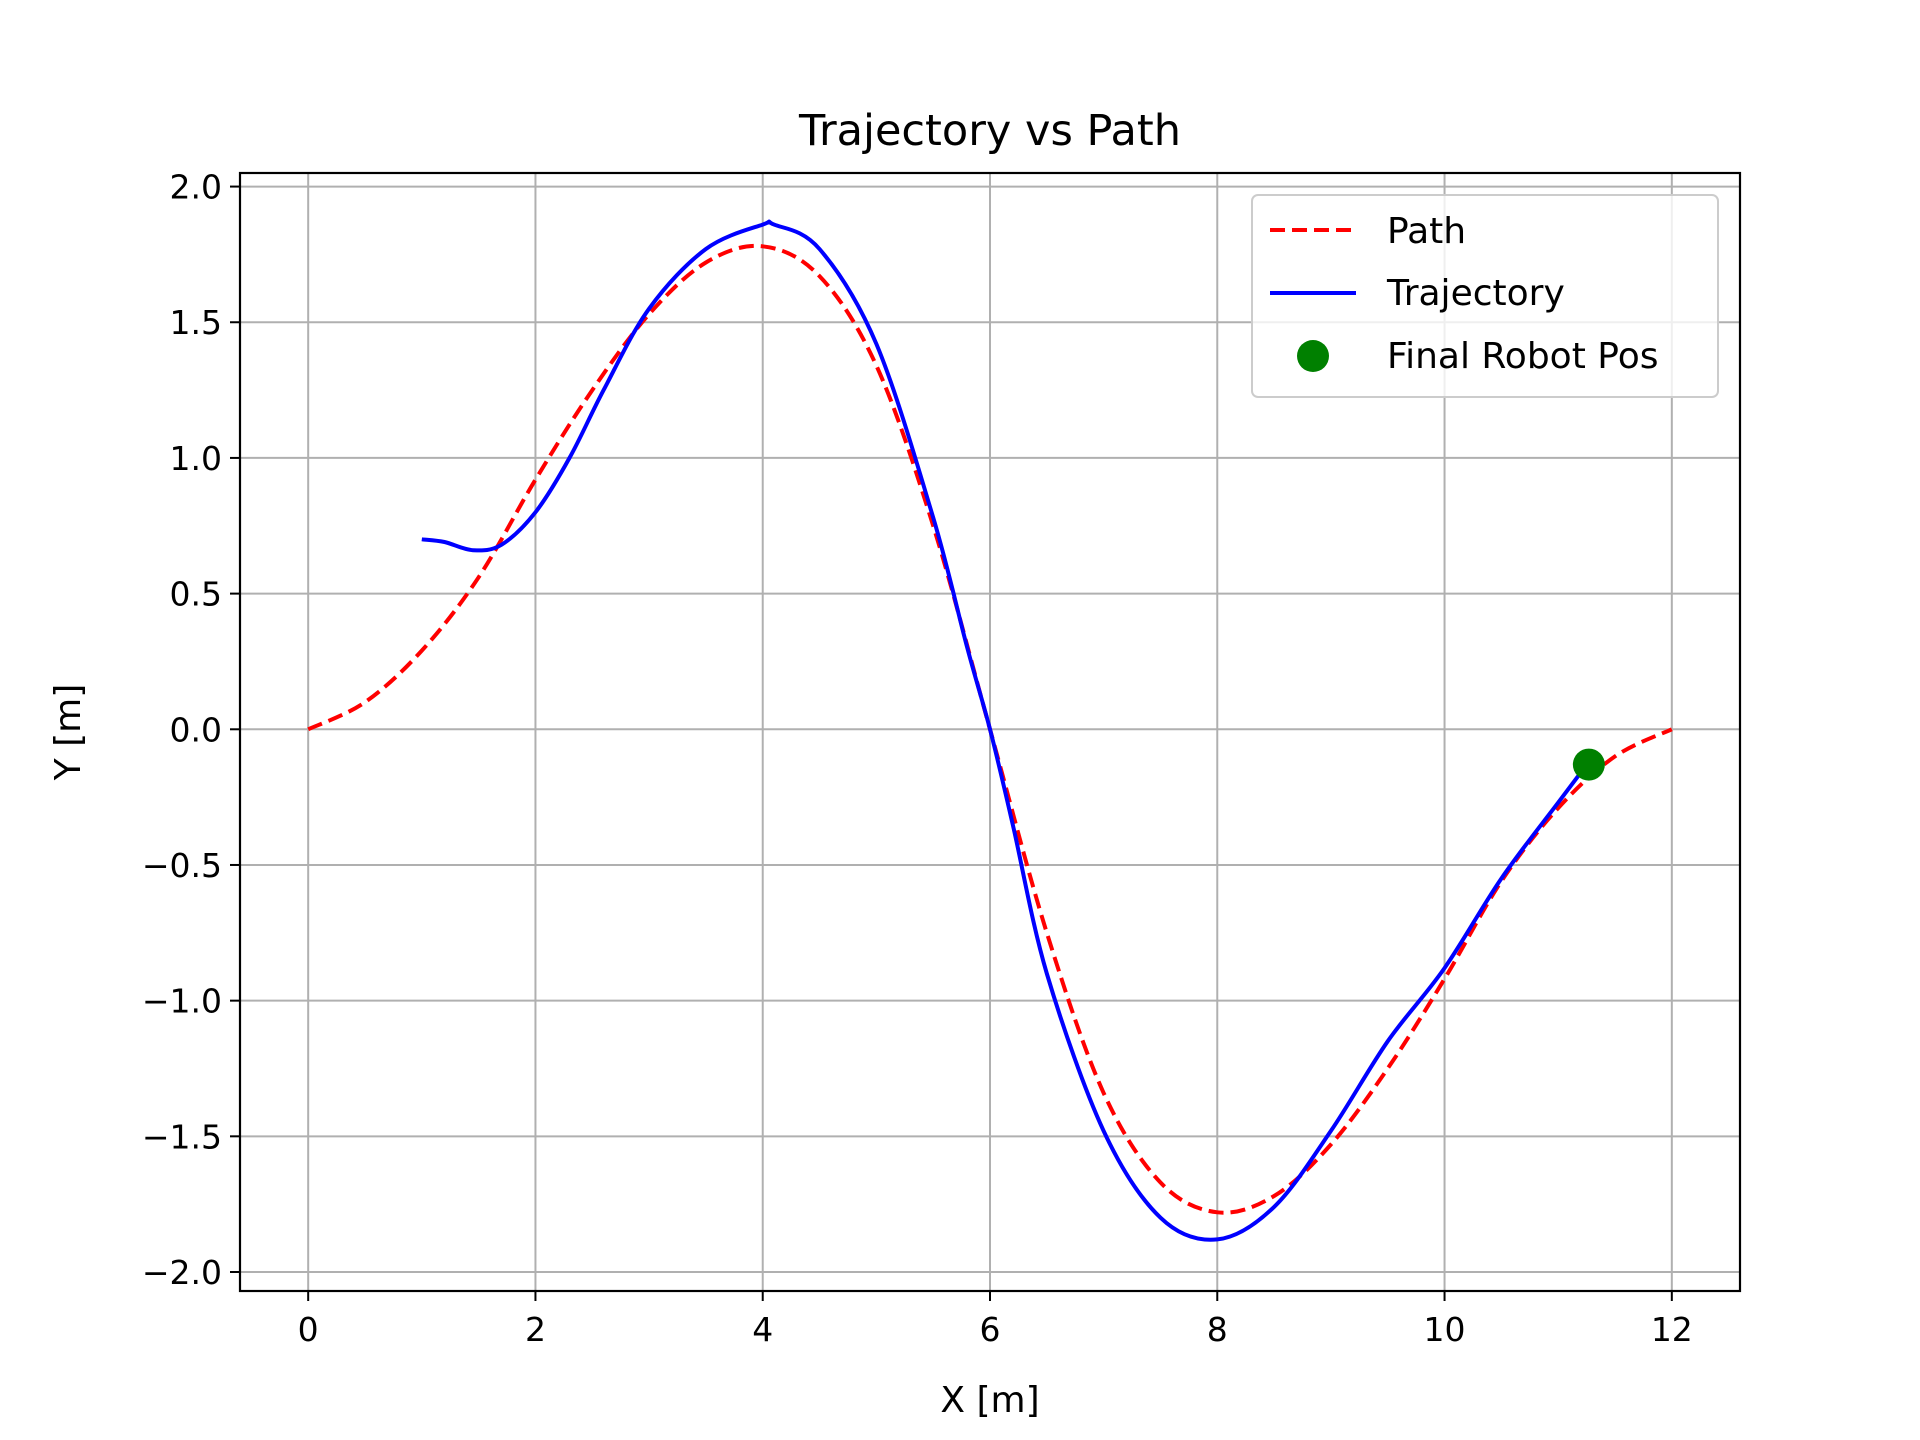 Image resolution: width=1920 pixels, height=1440 pixels. Describe the element at coordinates (989, 131) in the screenshot. I see `chart-title: Trajectory vs Path` at that location.